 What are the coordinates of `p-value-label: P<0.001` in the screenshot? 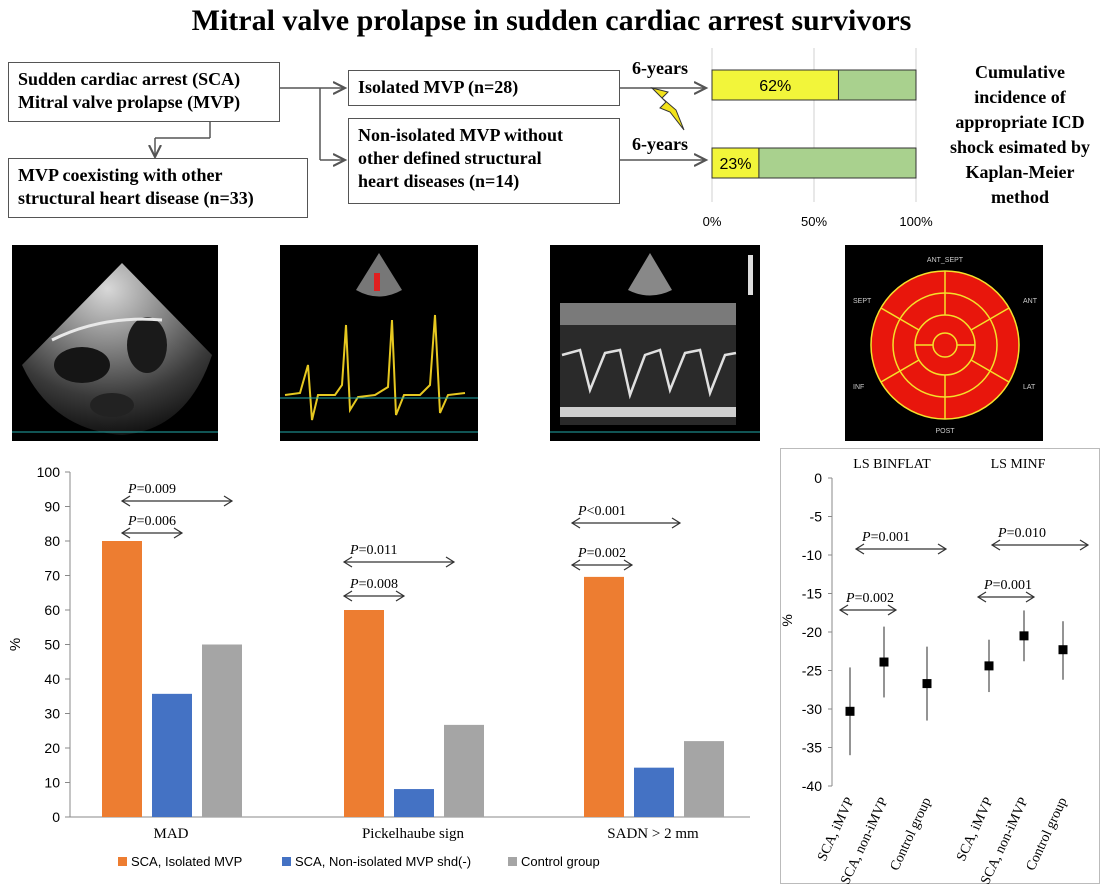 It's located at (601, 511).